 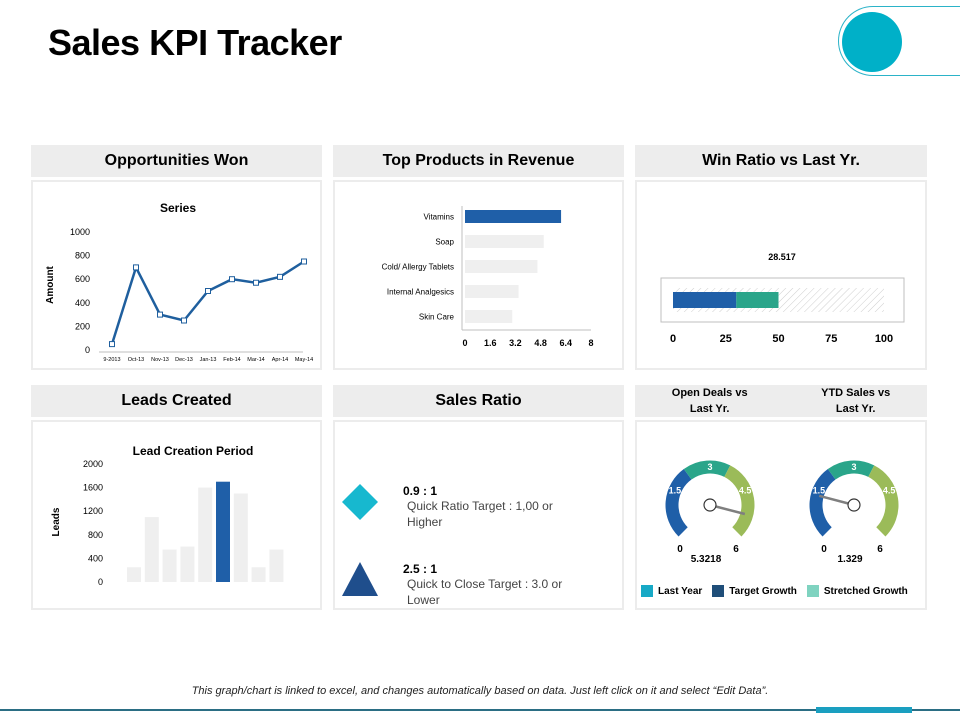 I want to click on legend-label: Last Year, so click(x=680, y=591).